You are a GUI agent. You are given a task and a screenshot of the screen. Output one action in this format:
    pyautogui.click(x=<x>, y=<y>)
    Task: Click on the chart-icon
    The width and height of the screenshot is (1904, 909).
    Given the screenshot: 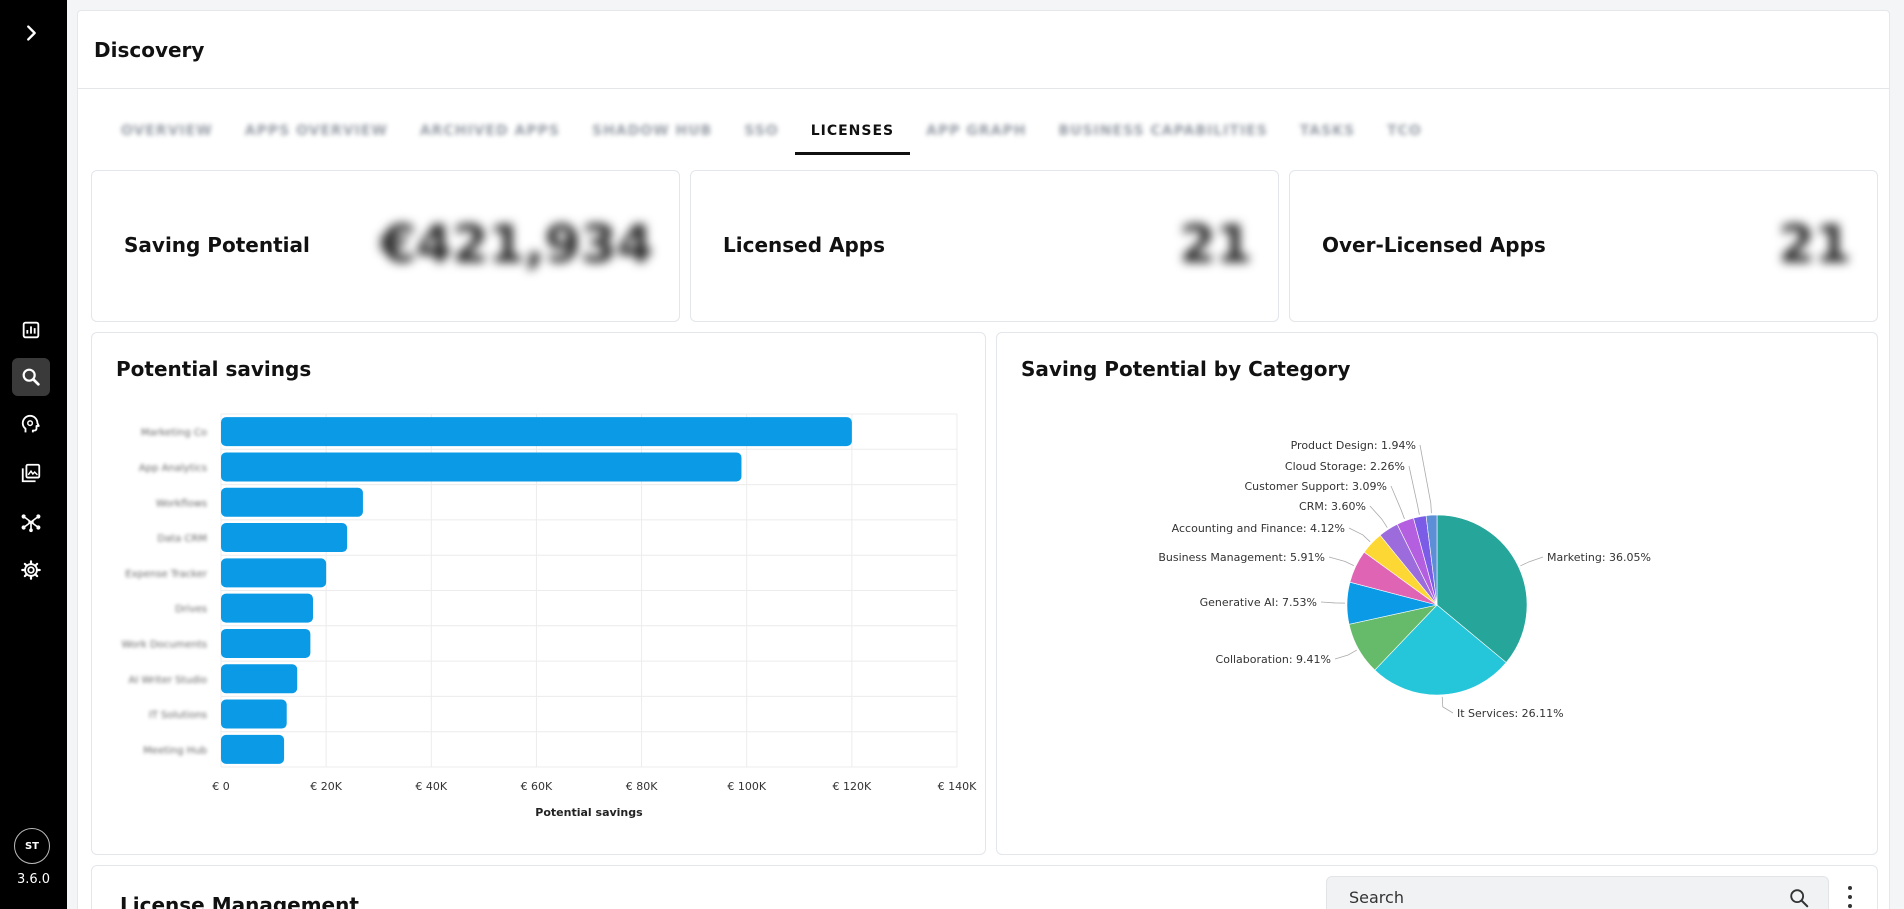 What is the action you would take?
    pyautogui.click(x=31, y=330)
    